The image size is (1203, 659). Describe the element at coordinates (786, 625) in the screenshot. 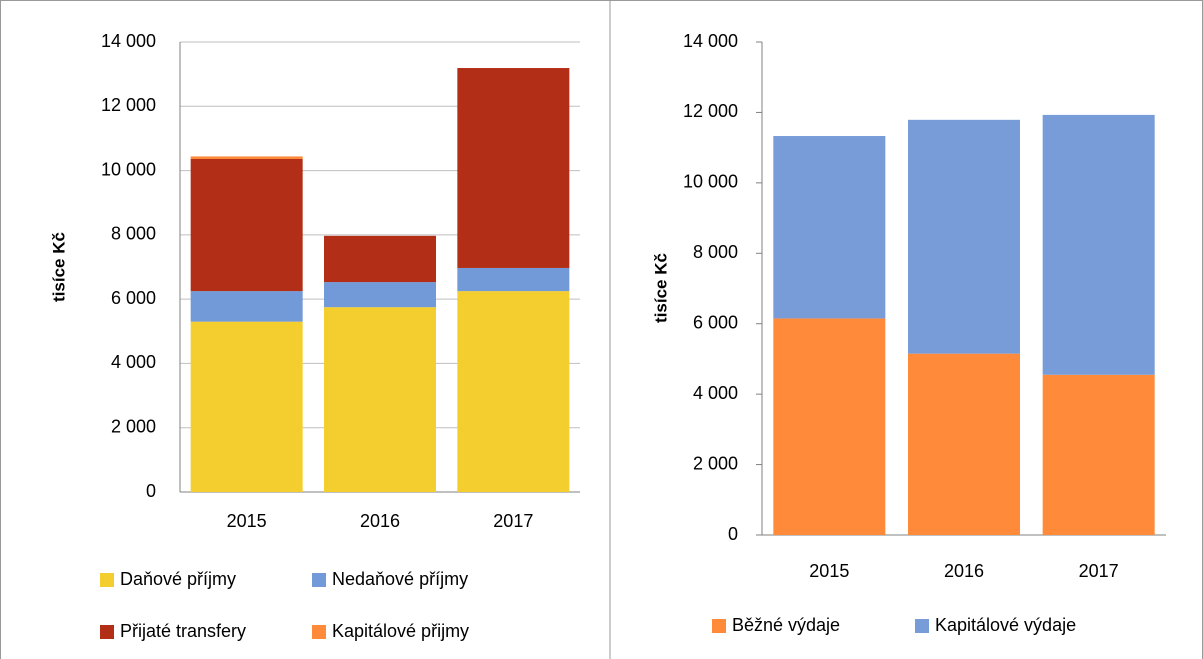

I see `legend-label: Běžné výdaje` at that location.